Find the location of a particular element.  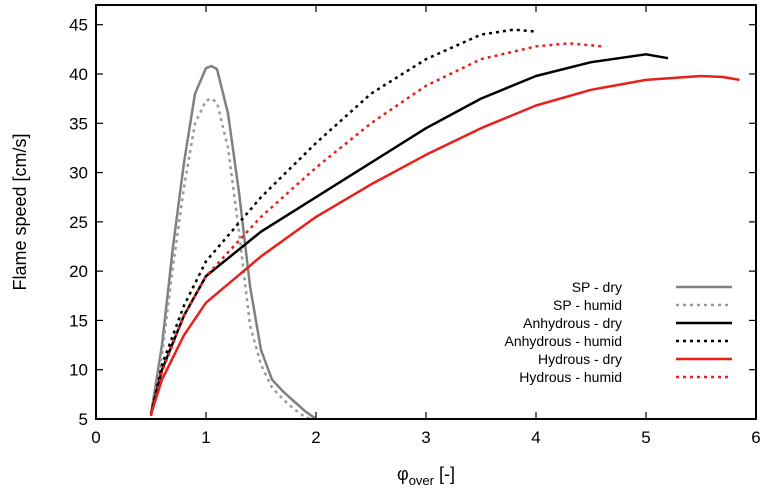

x-tick-label: 2 is located at coordinates (315, 437).